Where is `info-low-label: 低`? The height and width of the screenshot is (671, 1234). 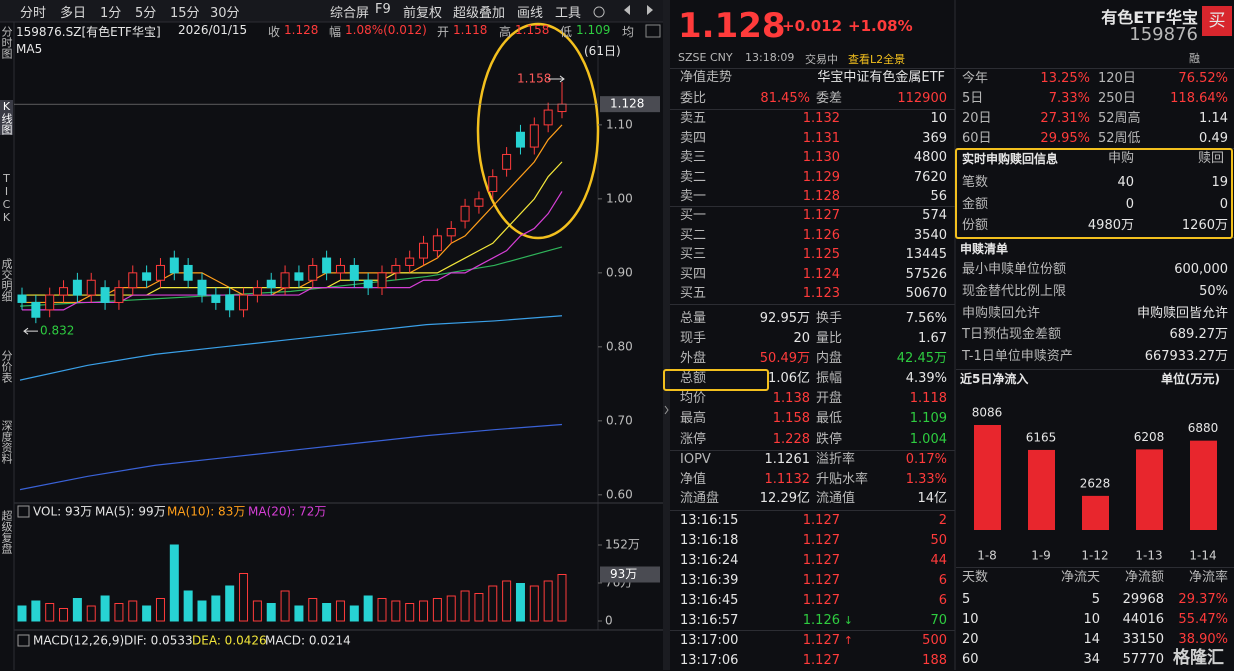
info-low-label: 低 is located at coordinates (566, 32).